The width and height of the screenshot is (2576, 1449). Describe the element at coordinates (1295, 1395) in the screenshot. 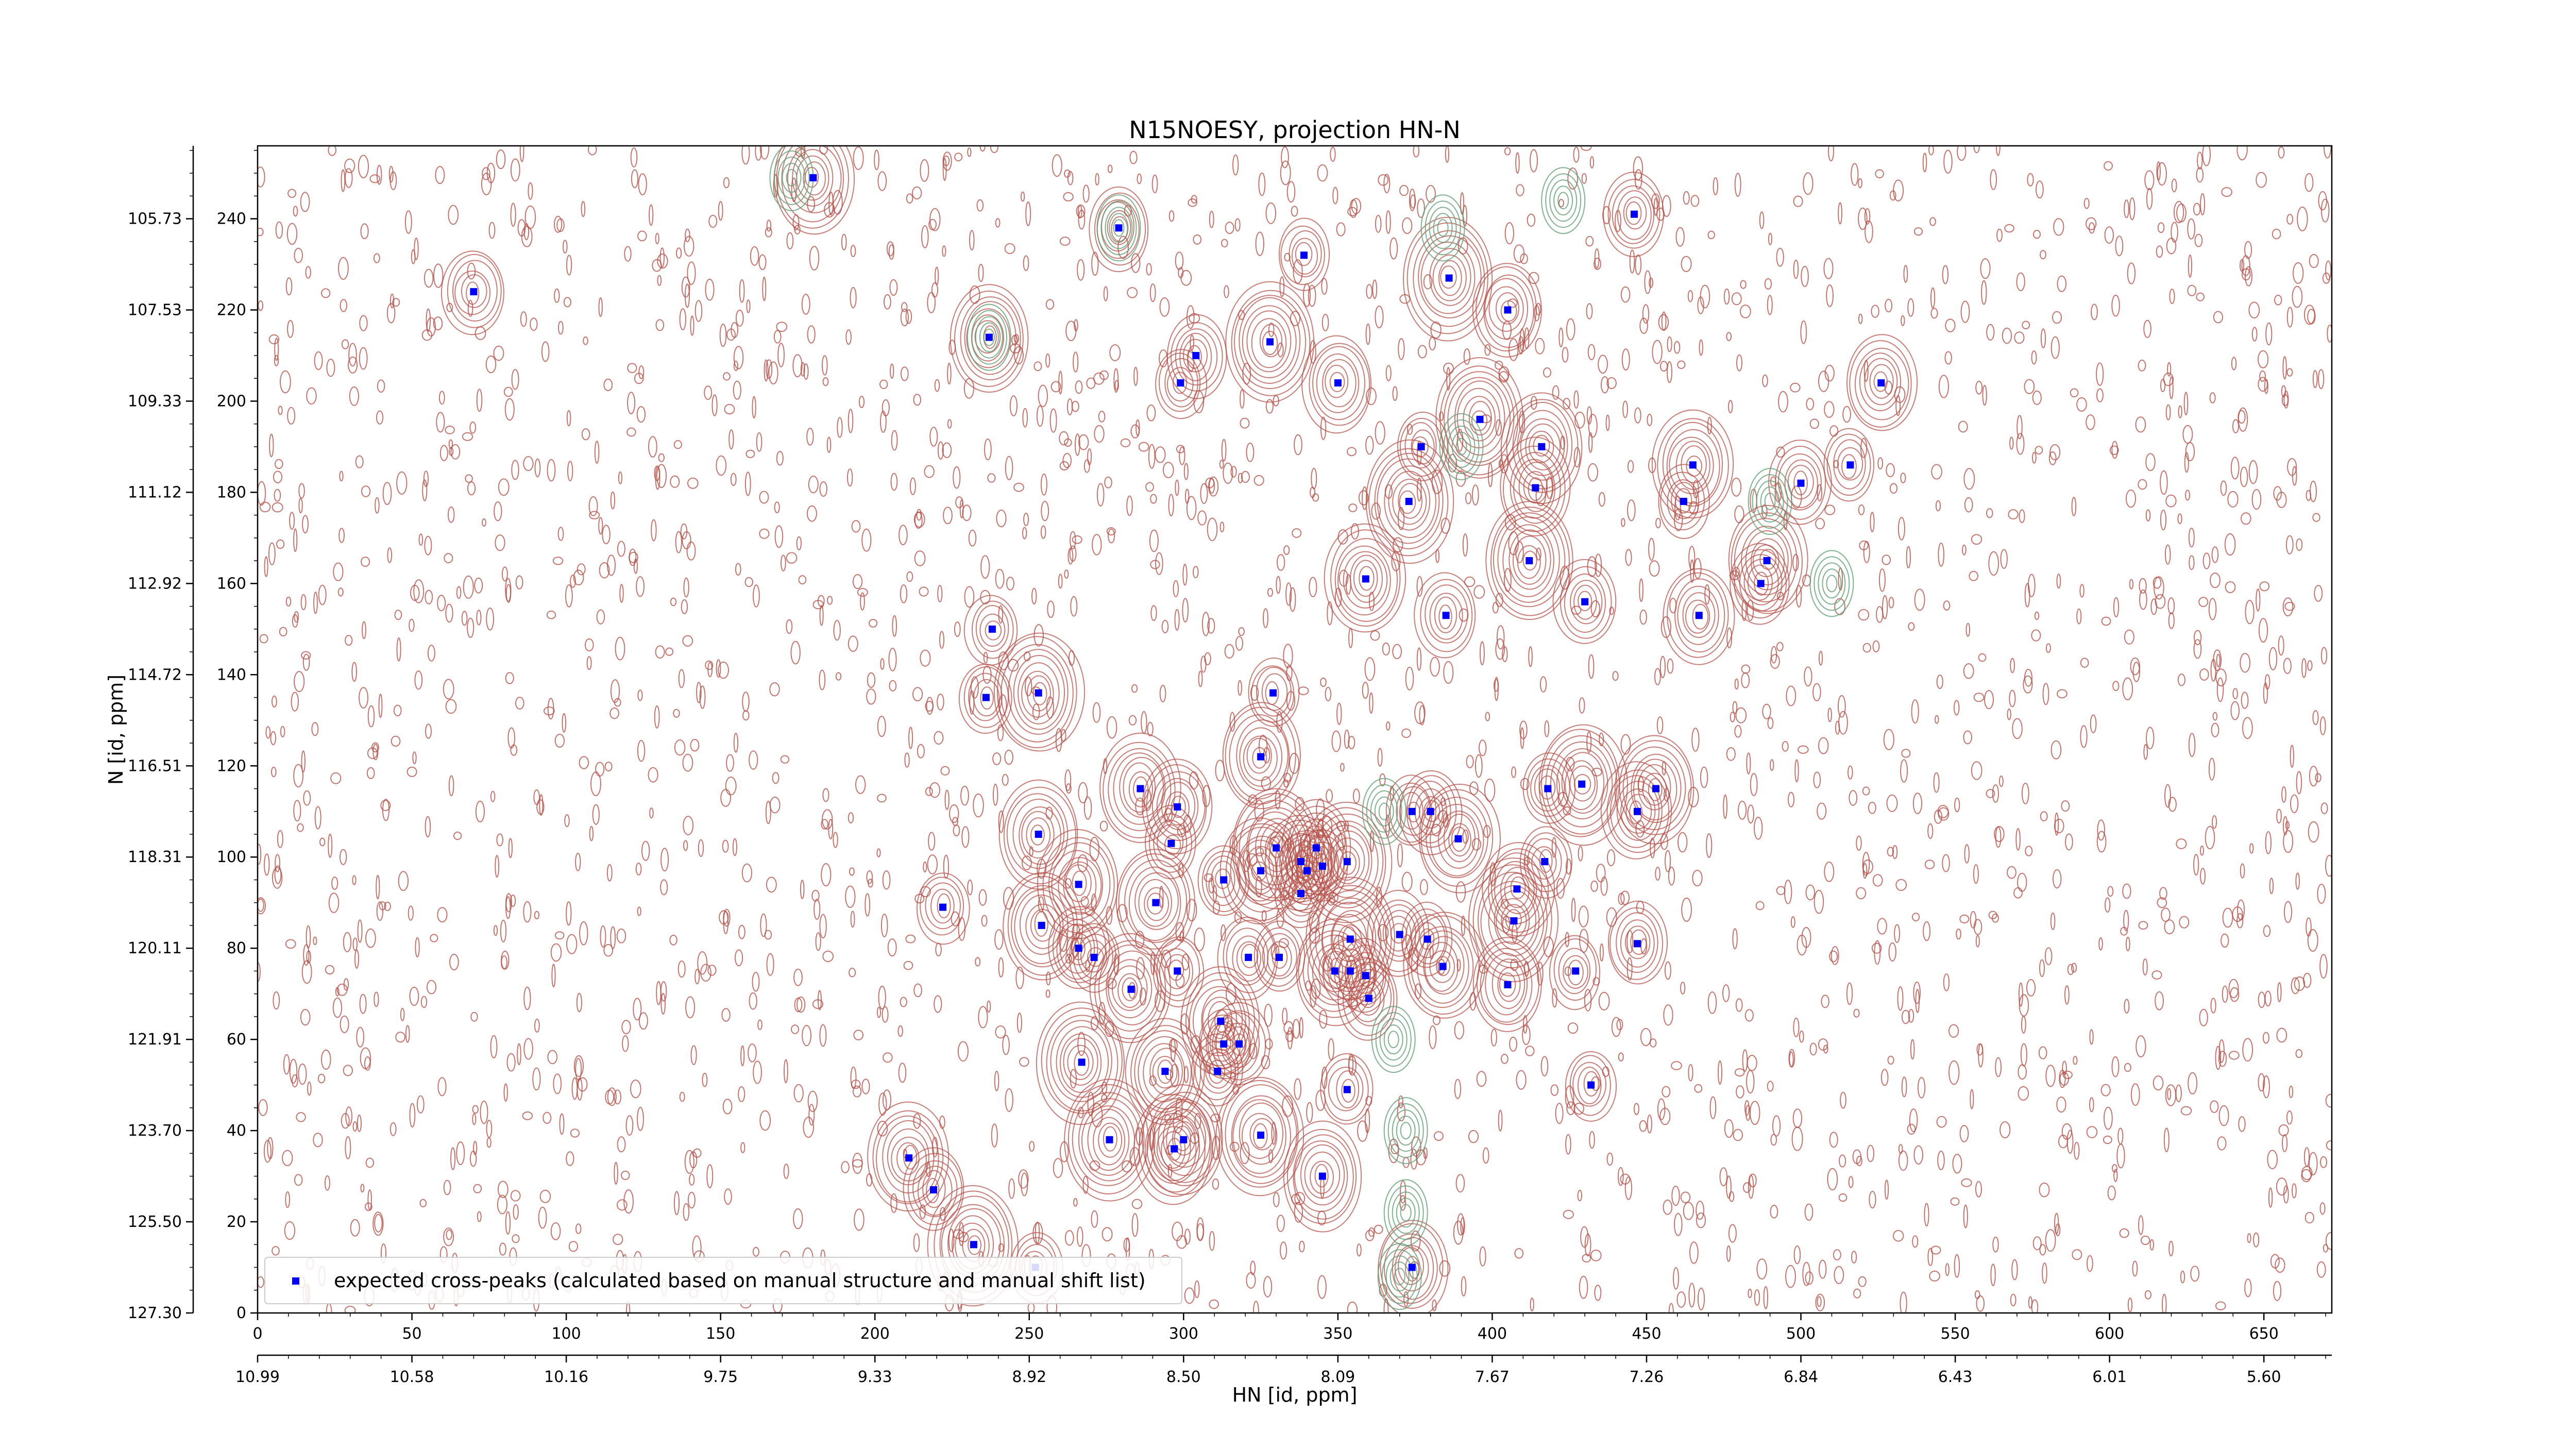

I see `x-axis-title: HN [id, ppm]` at that location.